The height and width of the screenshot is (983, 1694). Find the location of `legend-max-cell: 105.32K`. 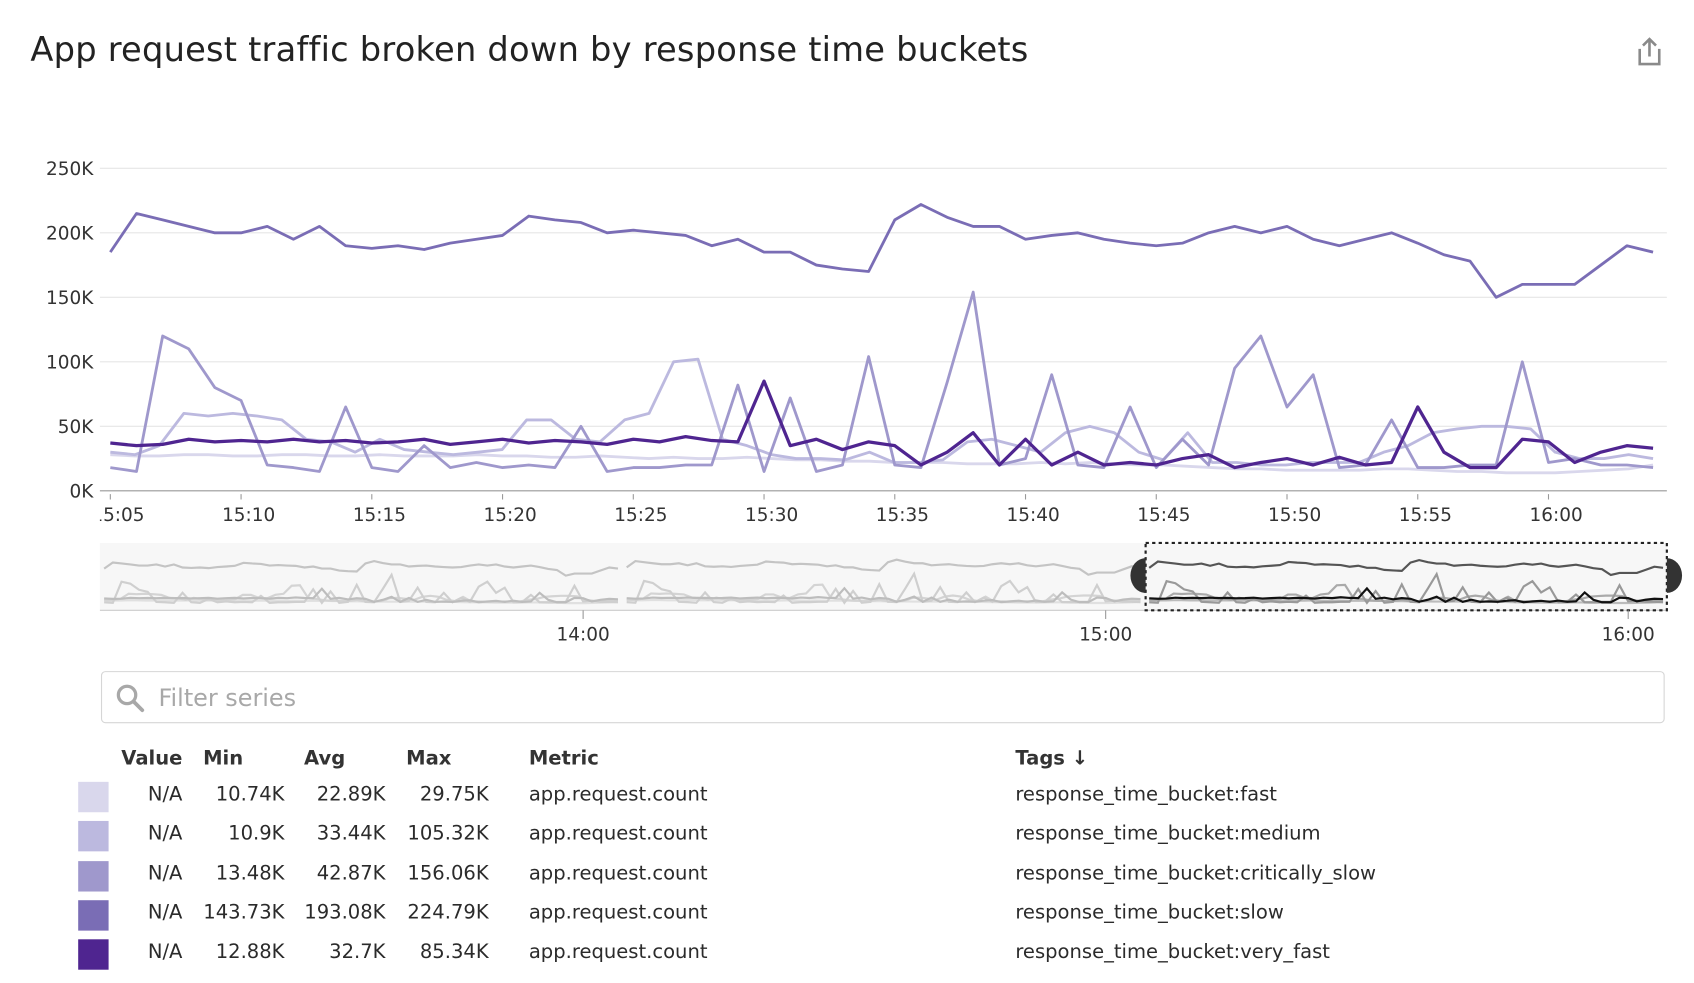

legend-max-cell: 105.32K is located at coordinates (448, 833).